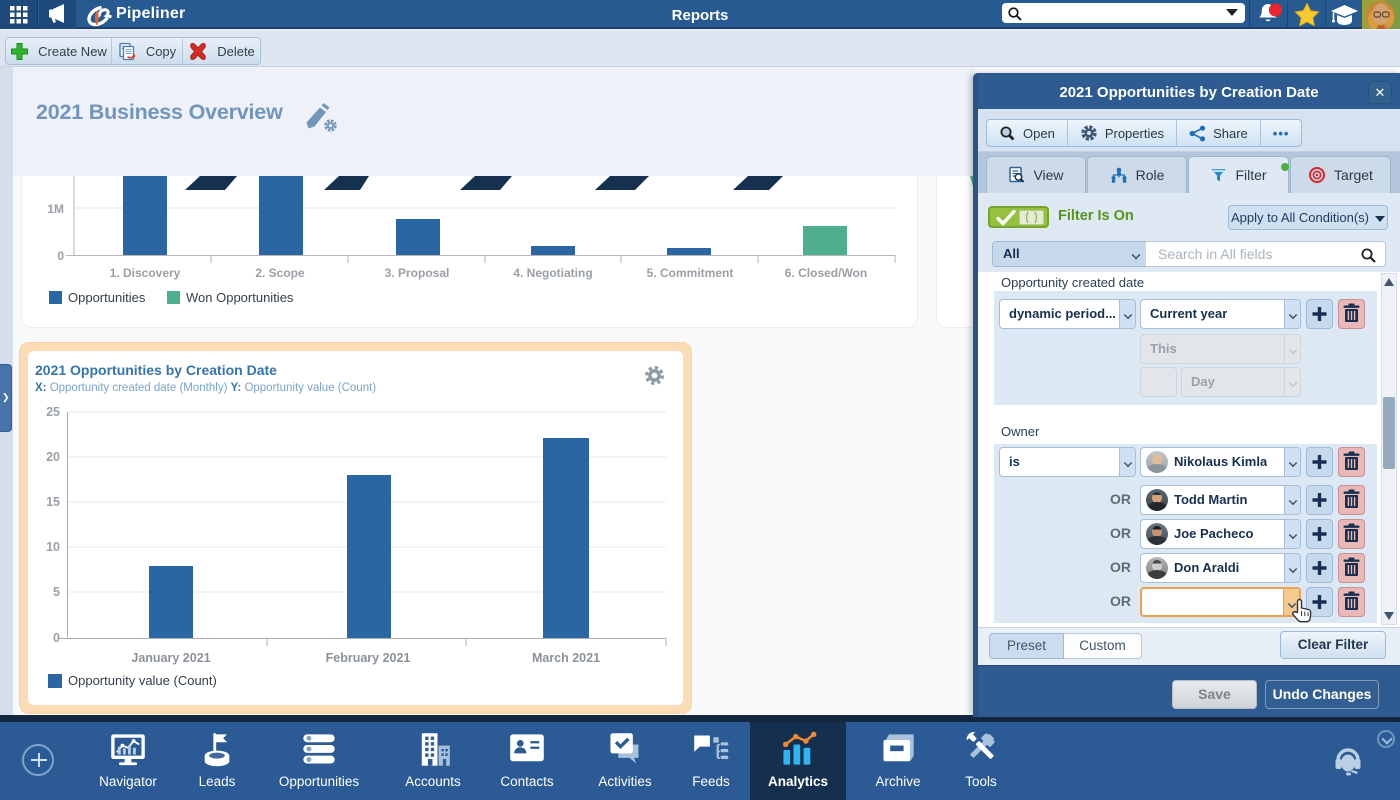 The image size is (1400, 800). What do you see at coordinates (107, 297) in the screenshot?
I see `svg-text: Opportunities` at bounding box center [107, 297].